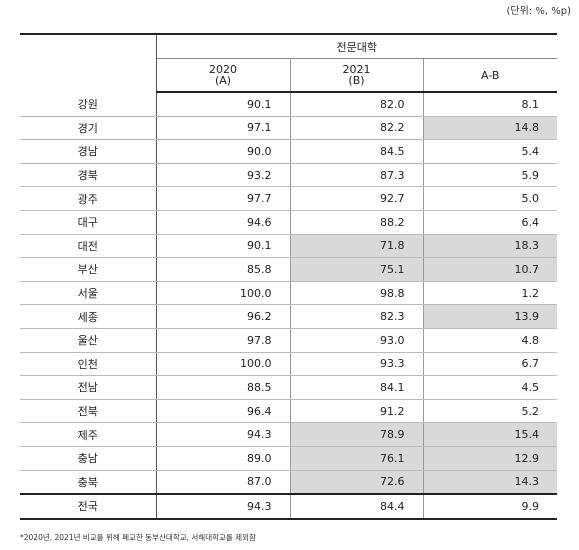 The width and height of the screenshot is (579, 550). I want to click on table-row: 충남 89.0 76.1 12.9, so click(289, 458).